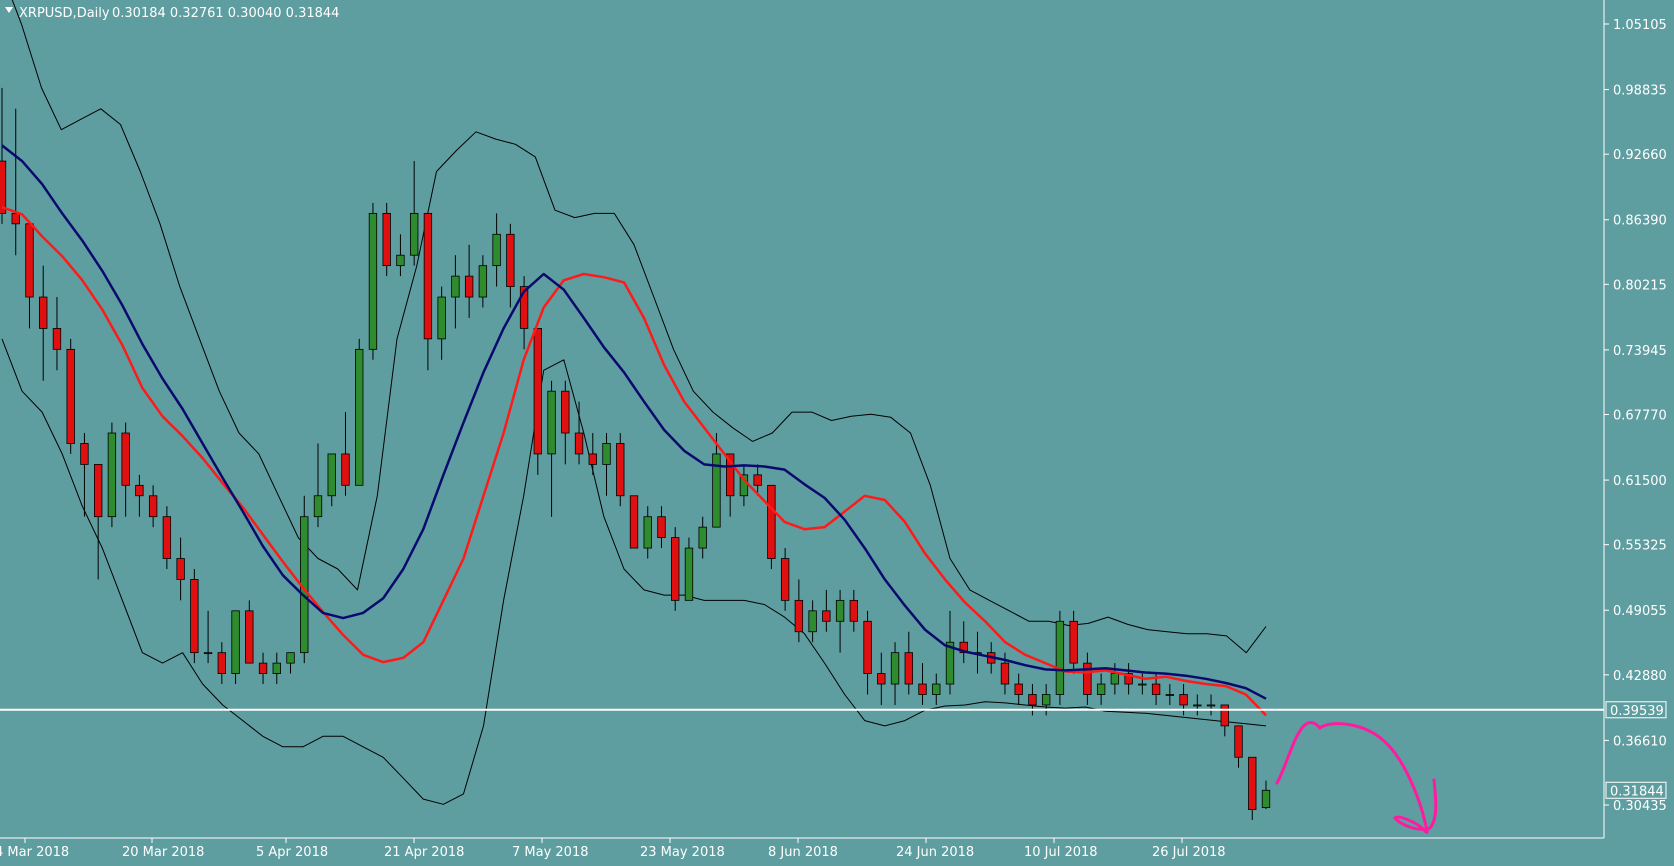 The image size is (1674, 866). I want to click on chart-symbol-title: XRPUSD,Daily, so click(64, 13).